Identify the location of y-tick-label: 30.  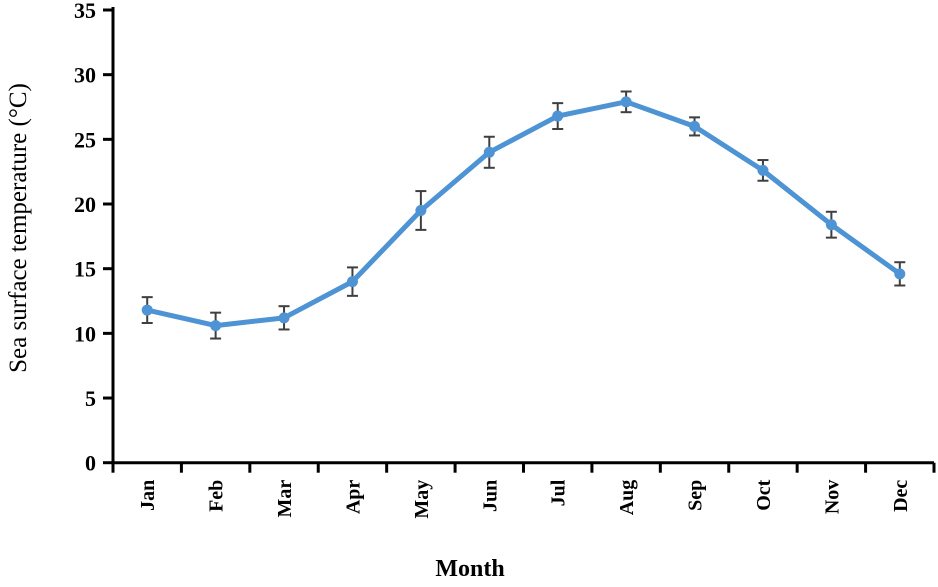
(85, 75).